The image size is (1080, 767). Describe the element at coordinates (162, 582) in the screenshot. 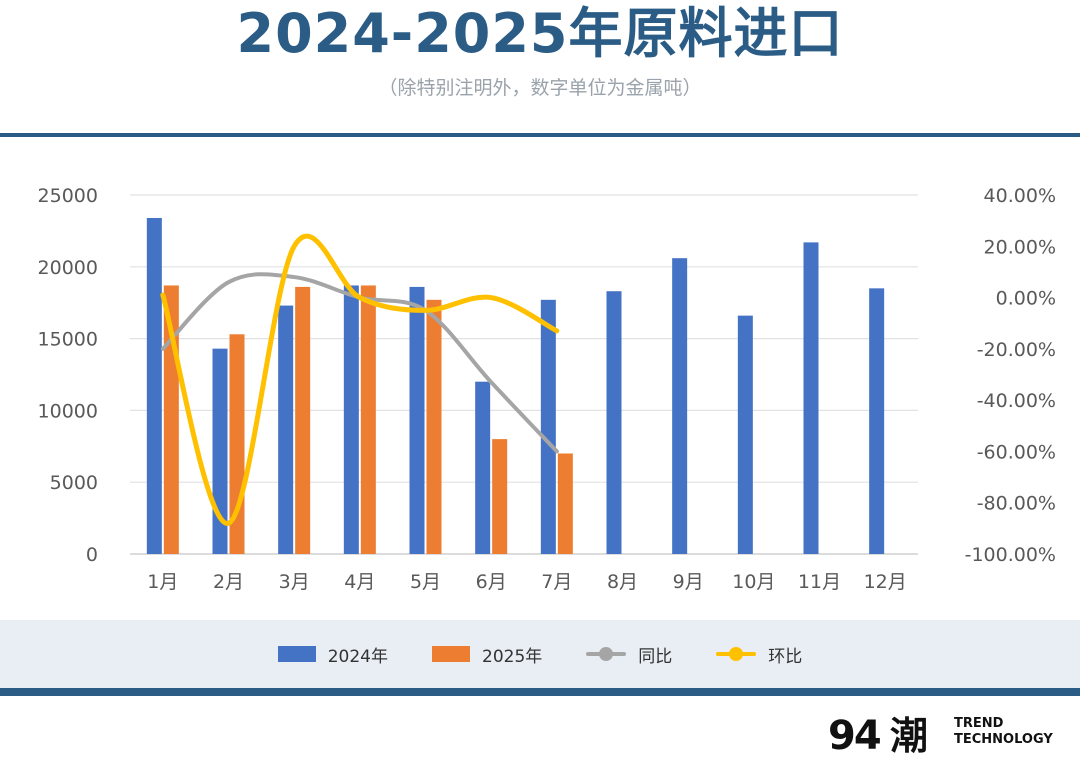

I see `x-tick-label: 1月` at that location.